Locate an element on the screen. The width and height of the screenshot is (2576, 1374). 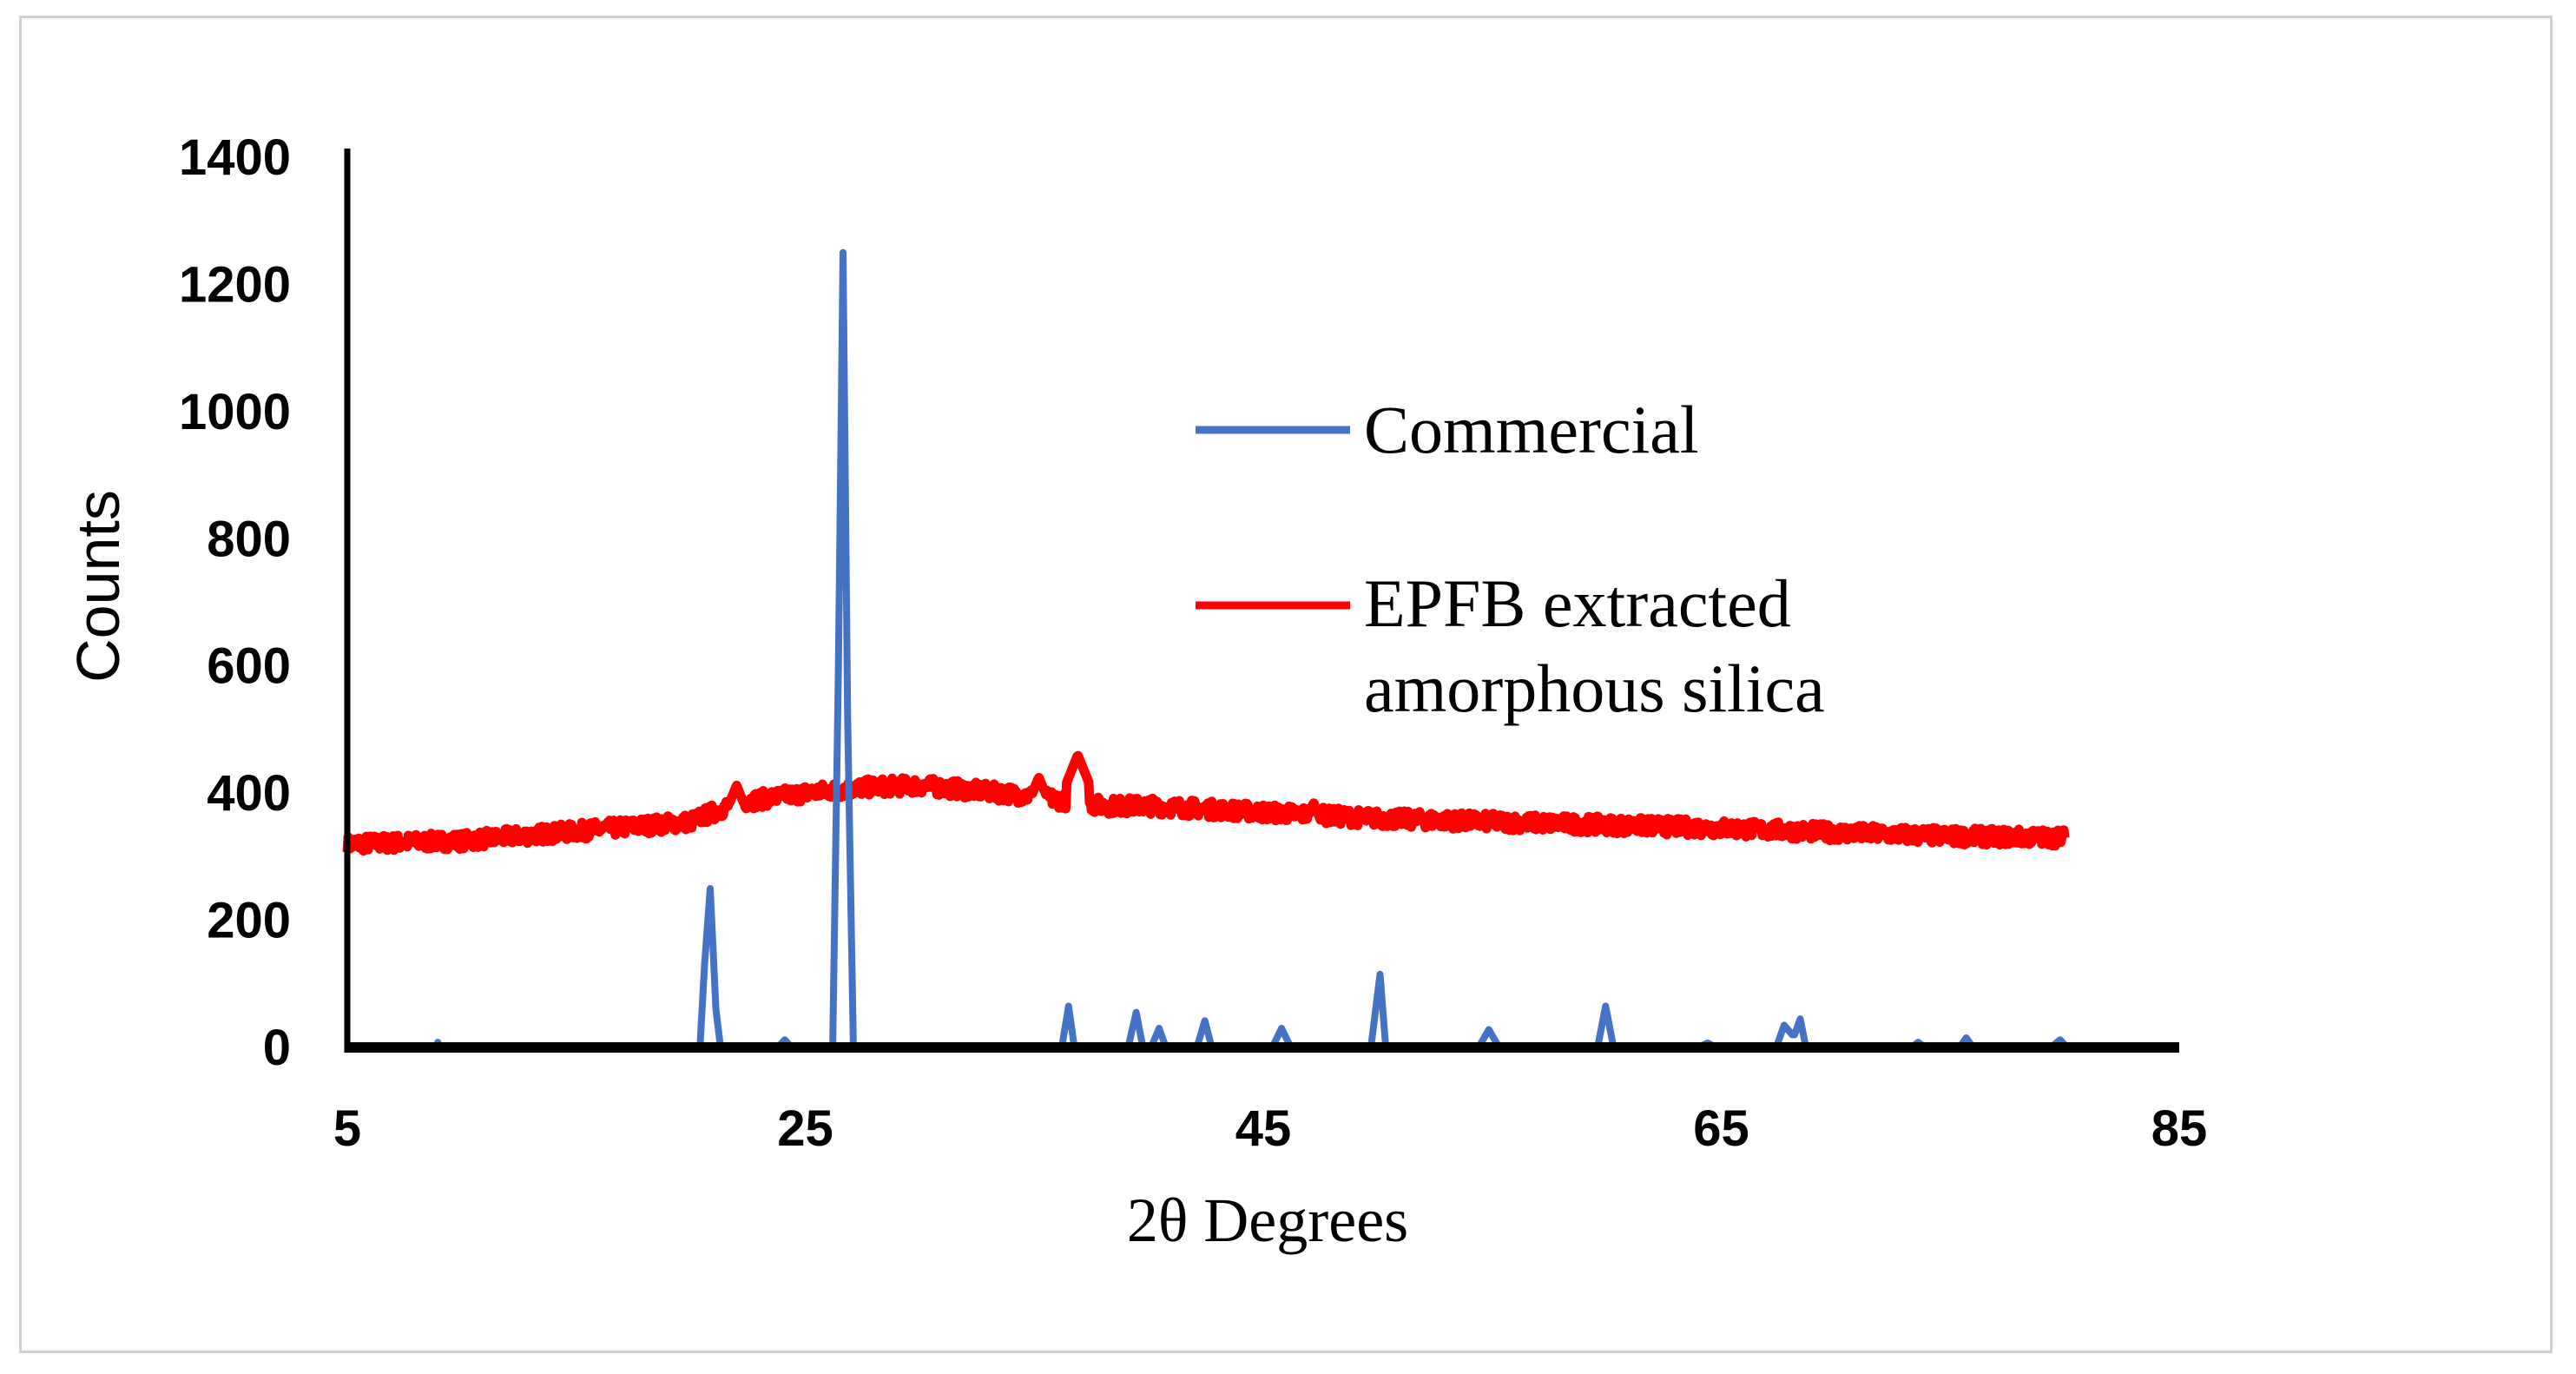
legend-epfb-label: EPFB extracted amorphous silica is located at coordinates (1594, 645).